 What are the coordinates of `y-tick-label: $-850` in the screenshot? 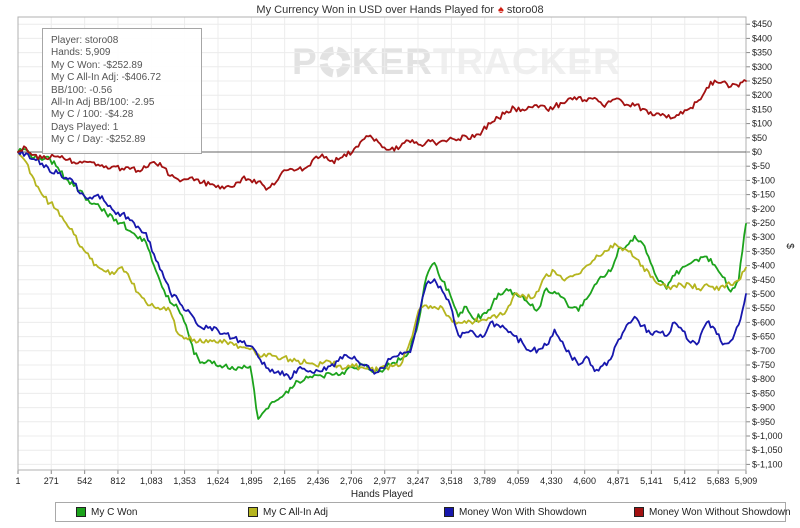 It's located at (763, 393).